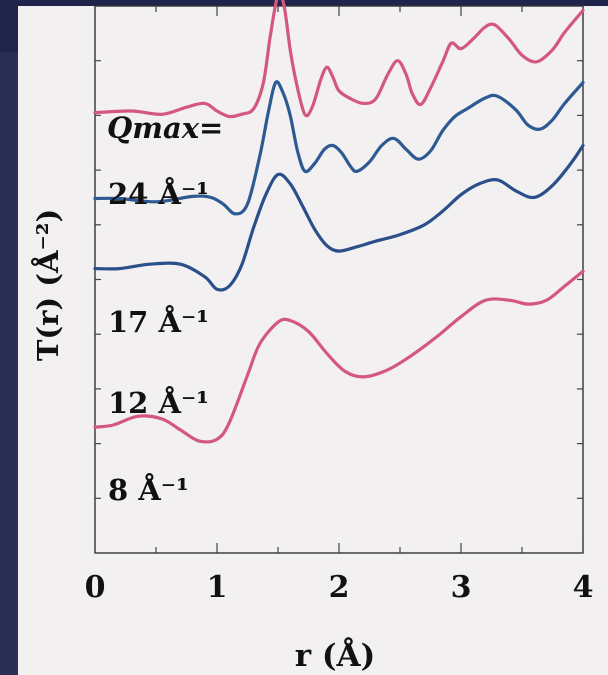 The height and width of the screenshot is (675, 608). I want to click on y-axis-label: T(r) (Å⁻²), so click(47, 285).